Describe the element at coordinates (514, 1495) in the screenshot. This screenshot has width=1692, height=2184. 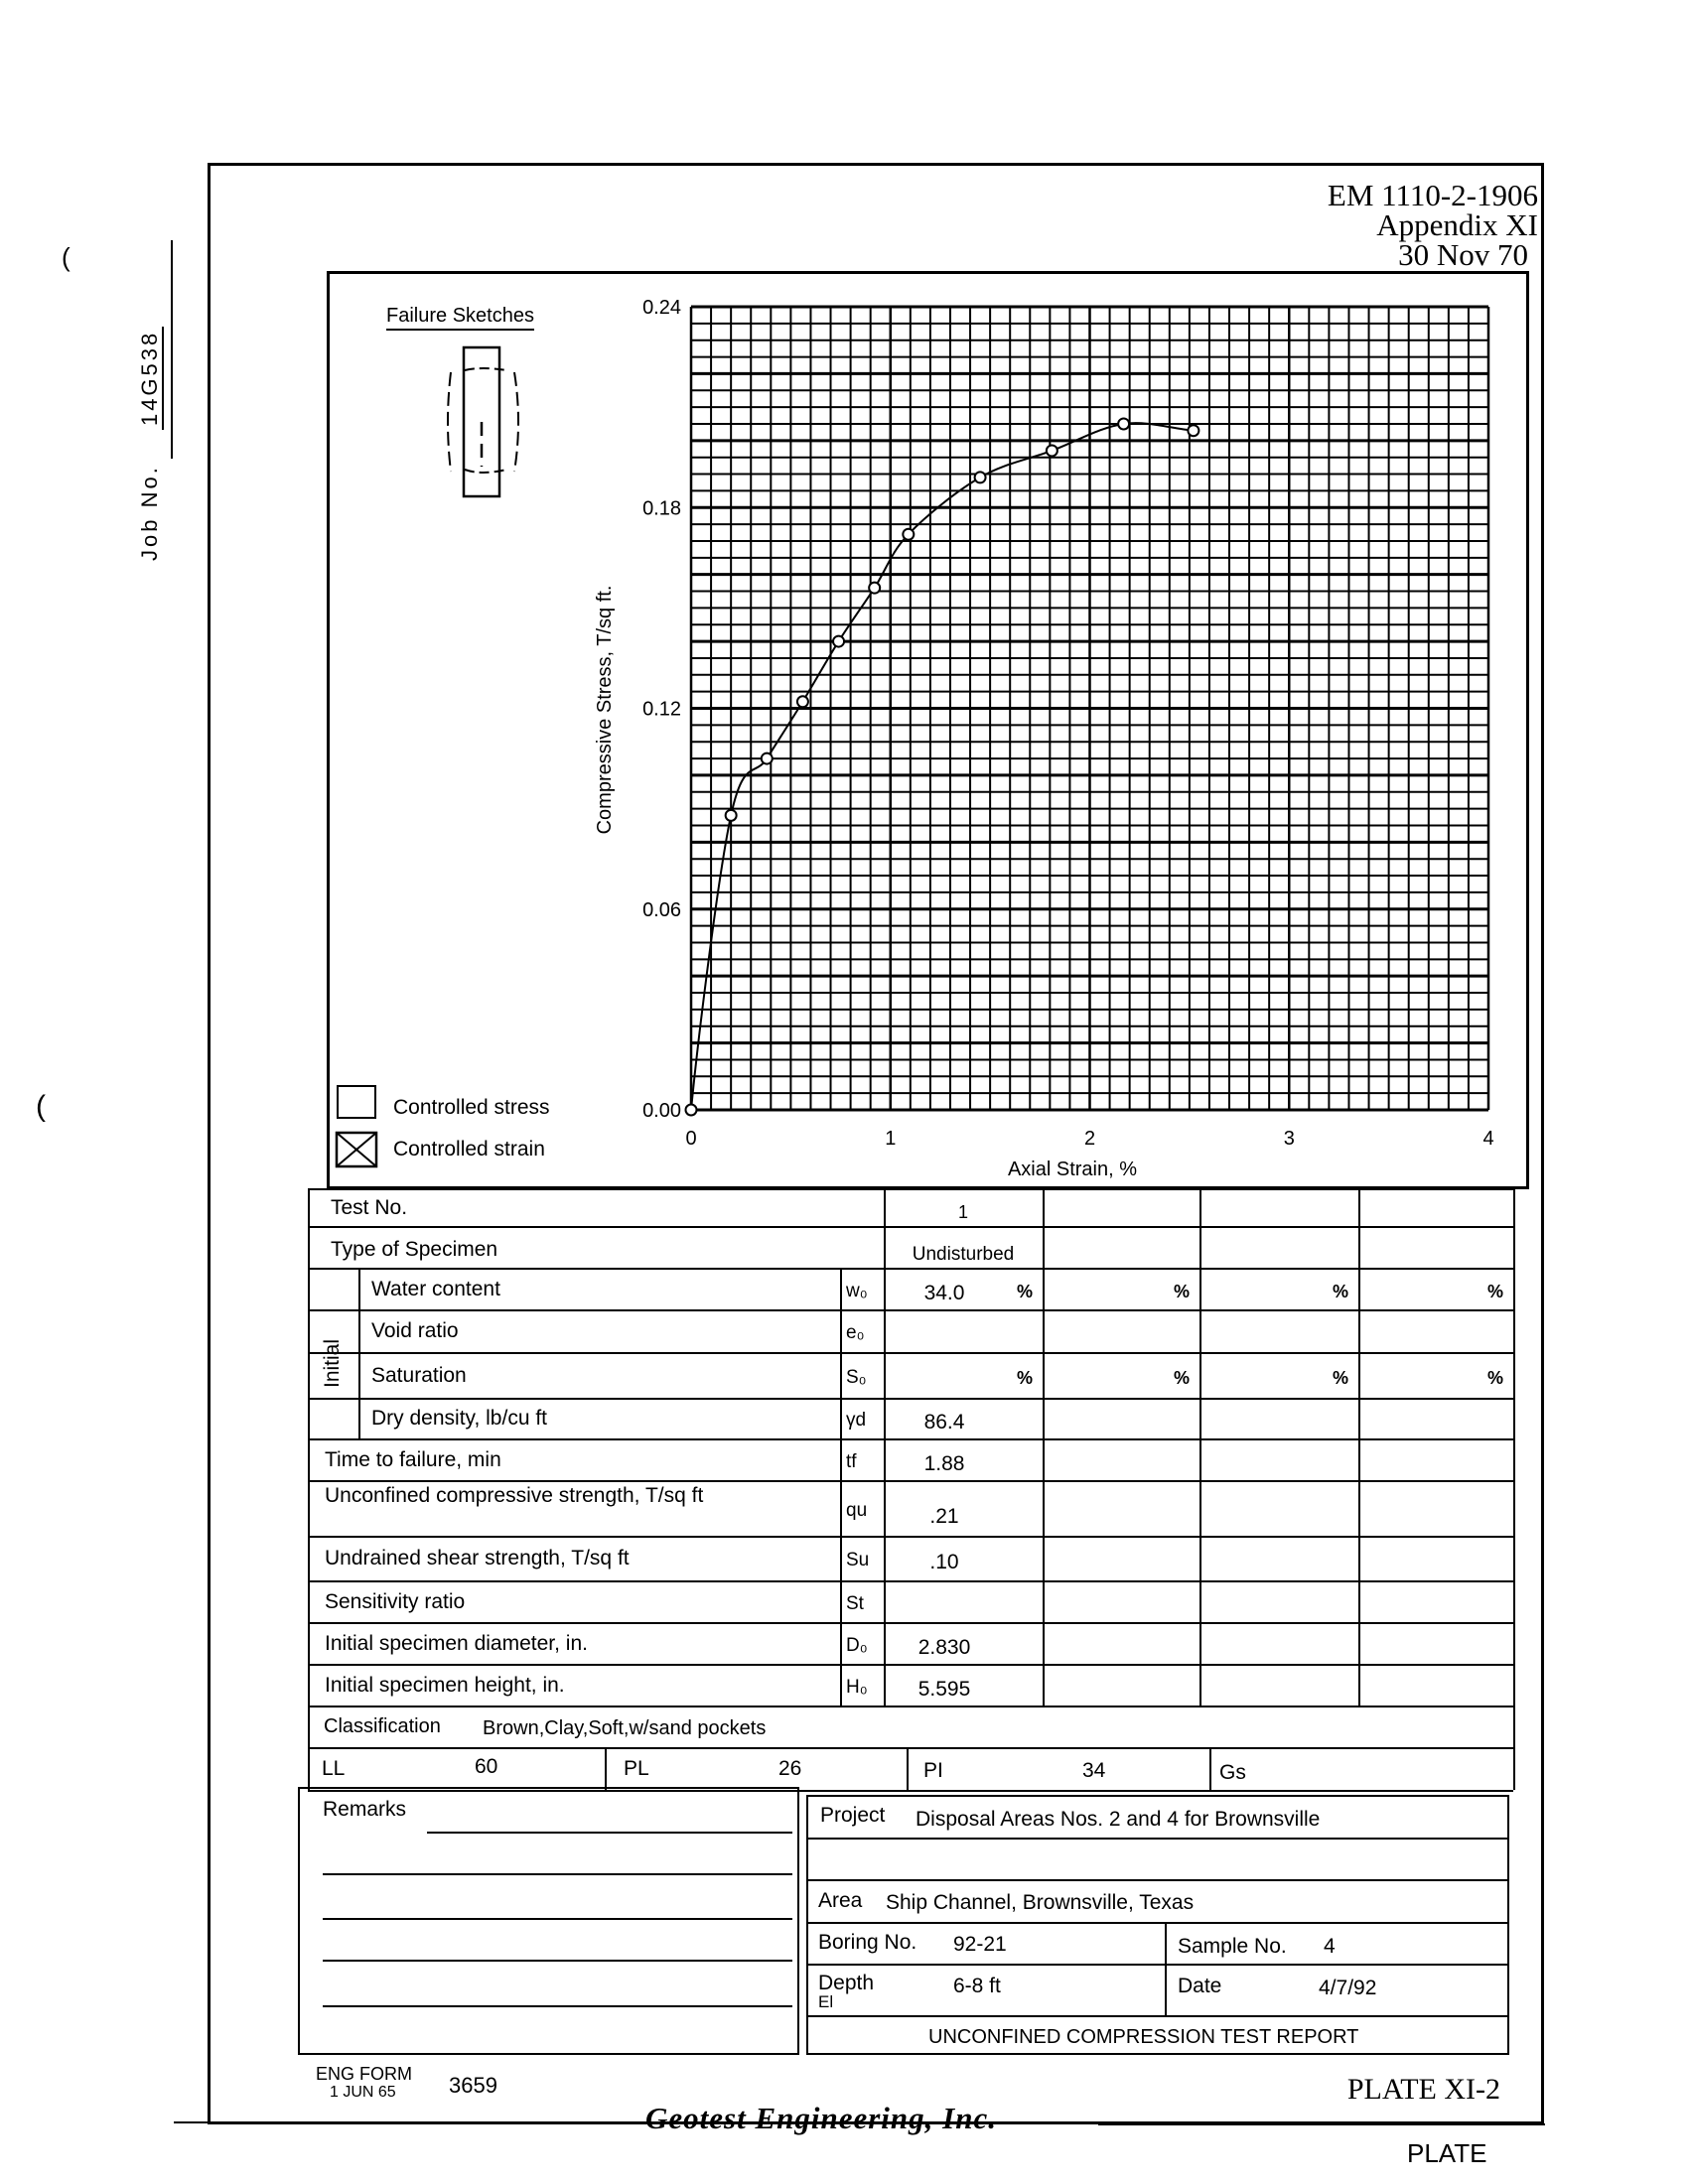
I see `table-row-label: Unconfined compressive strength, T/sq ft` at that location.